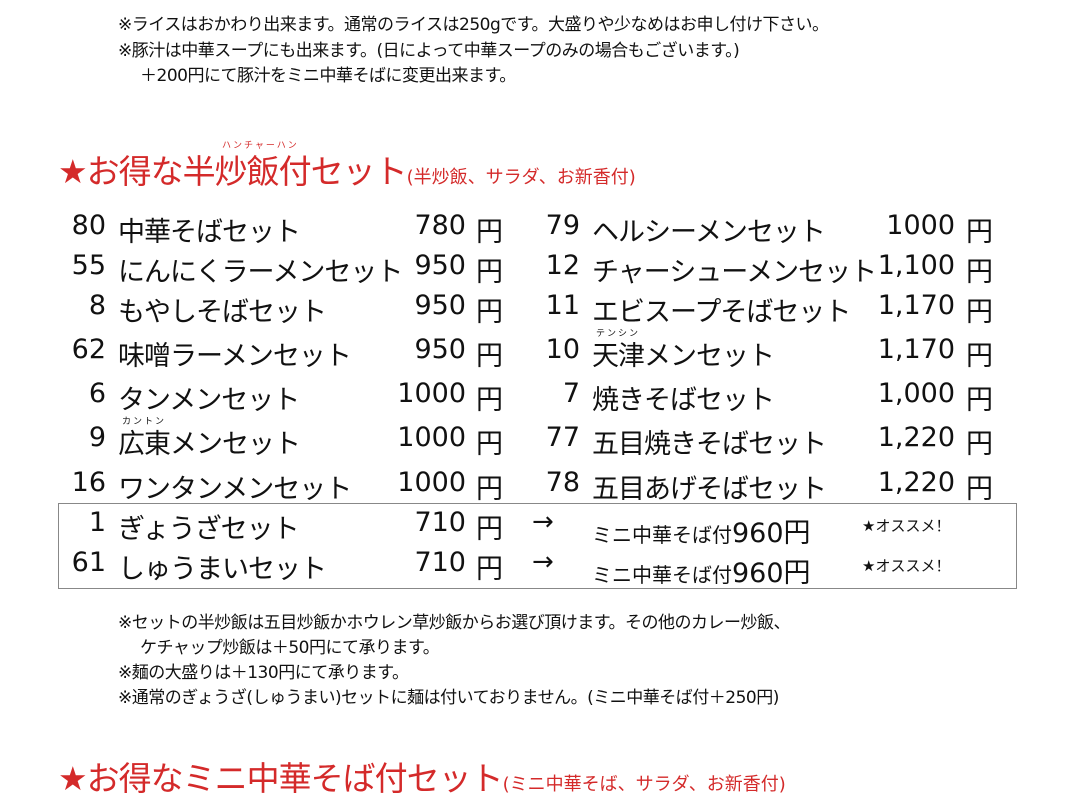 The image size is (1072, 808). Describe the element at coordinates (97, 393) in the screenshot. I see `item-number: 6` at that location.